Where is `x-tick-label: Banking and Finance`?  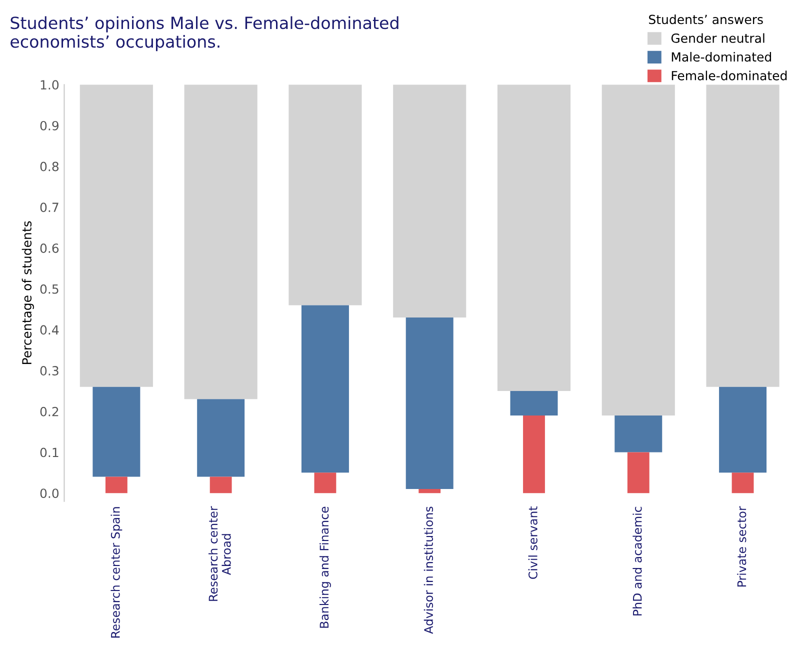 x-tick-label: Banking and Finance is located at coordinates (325, 567).